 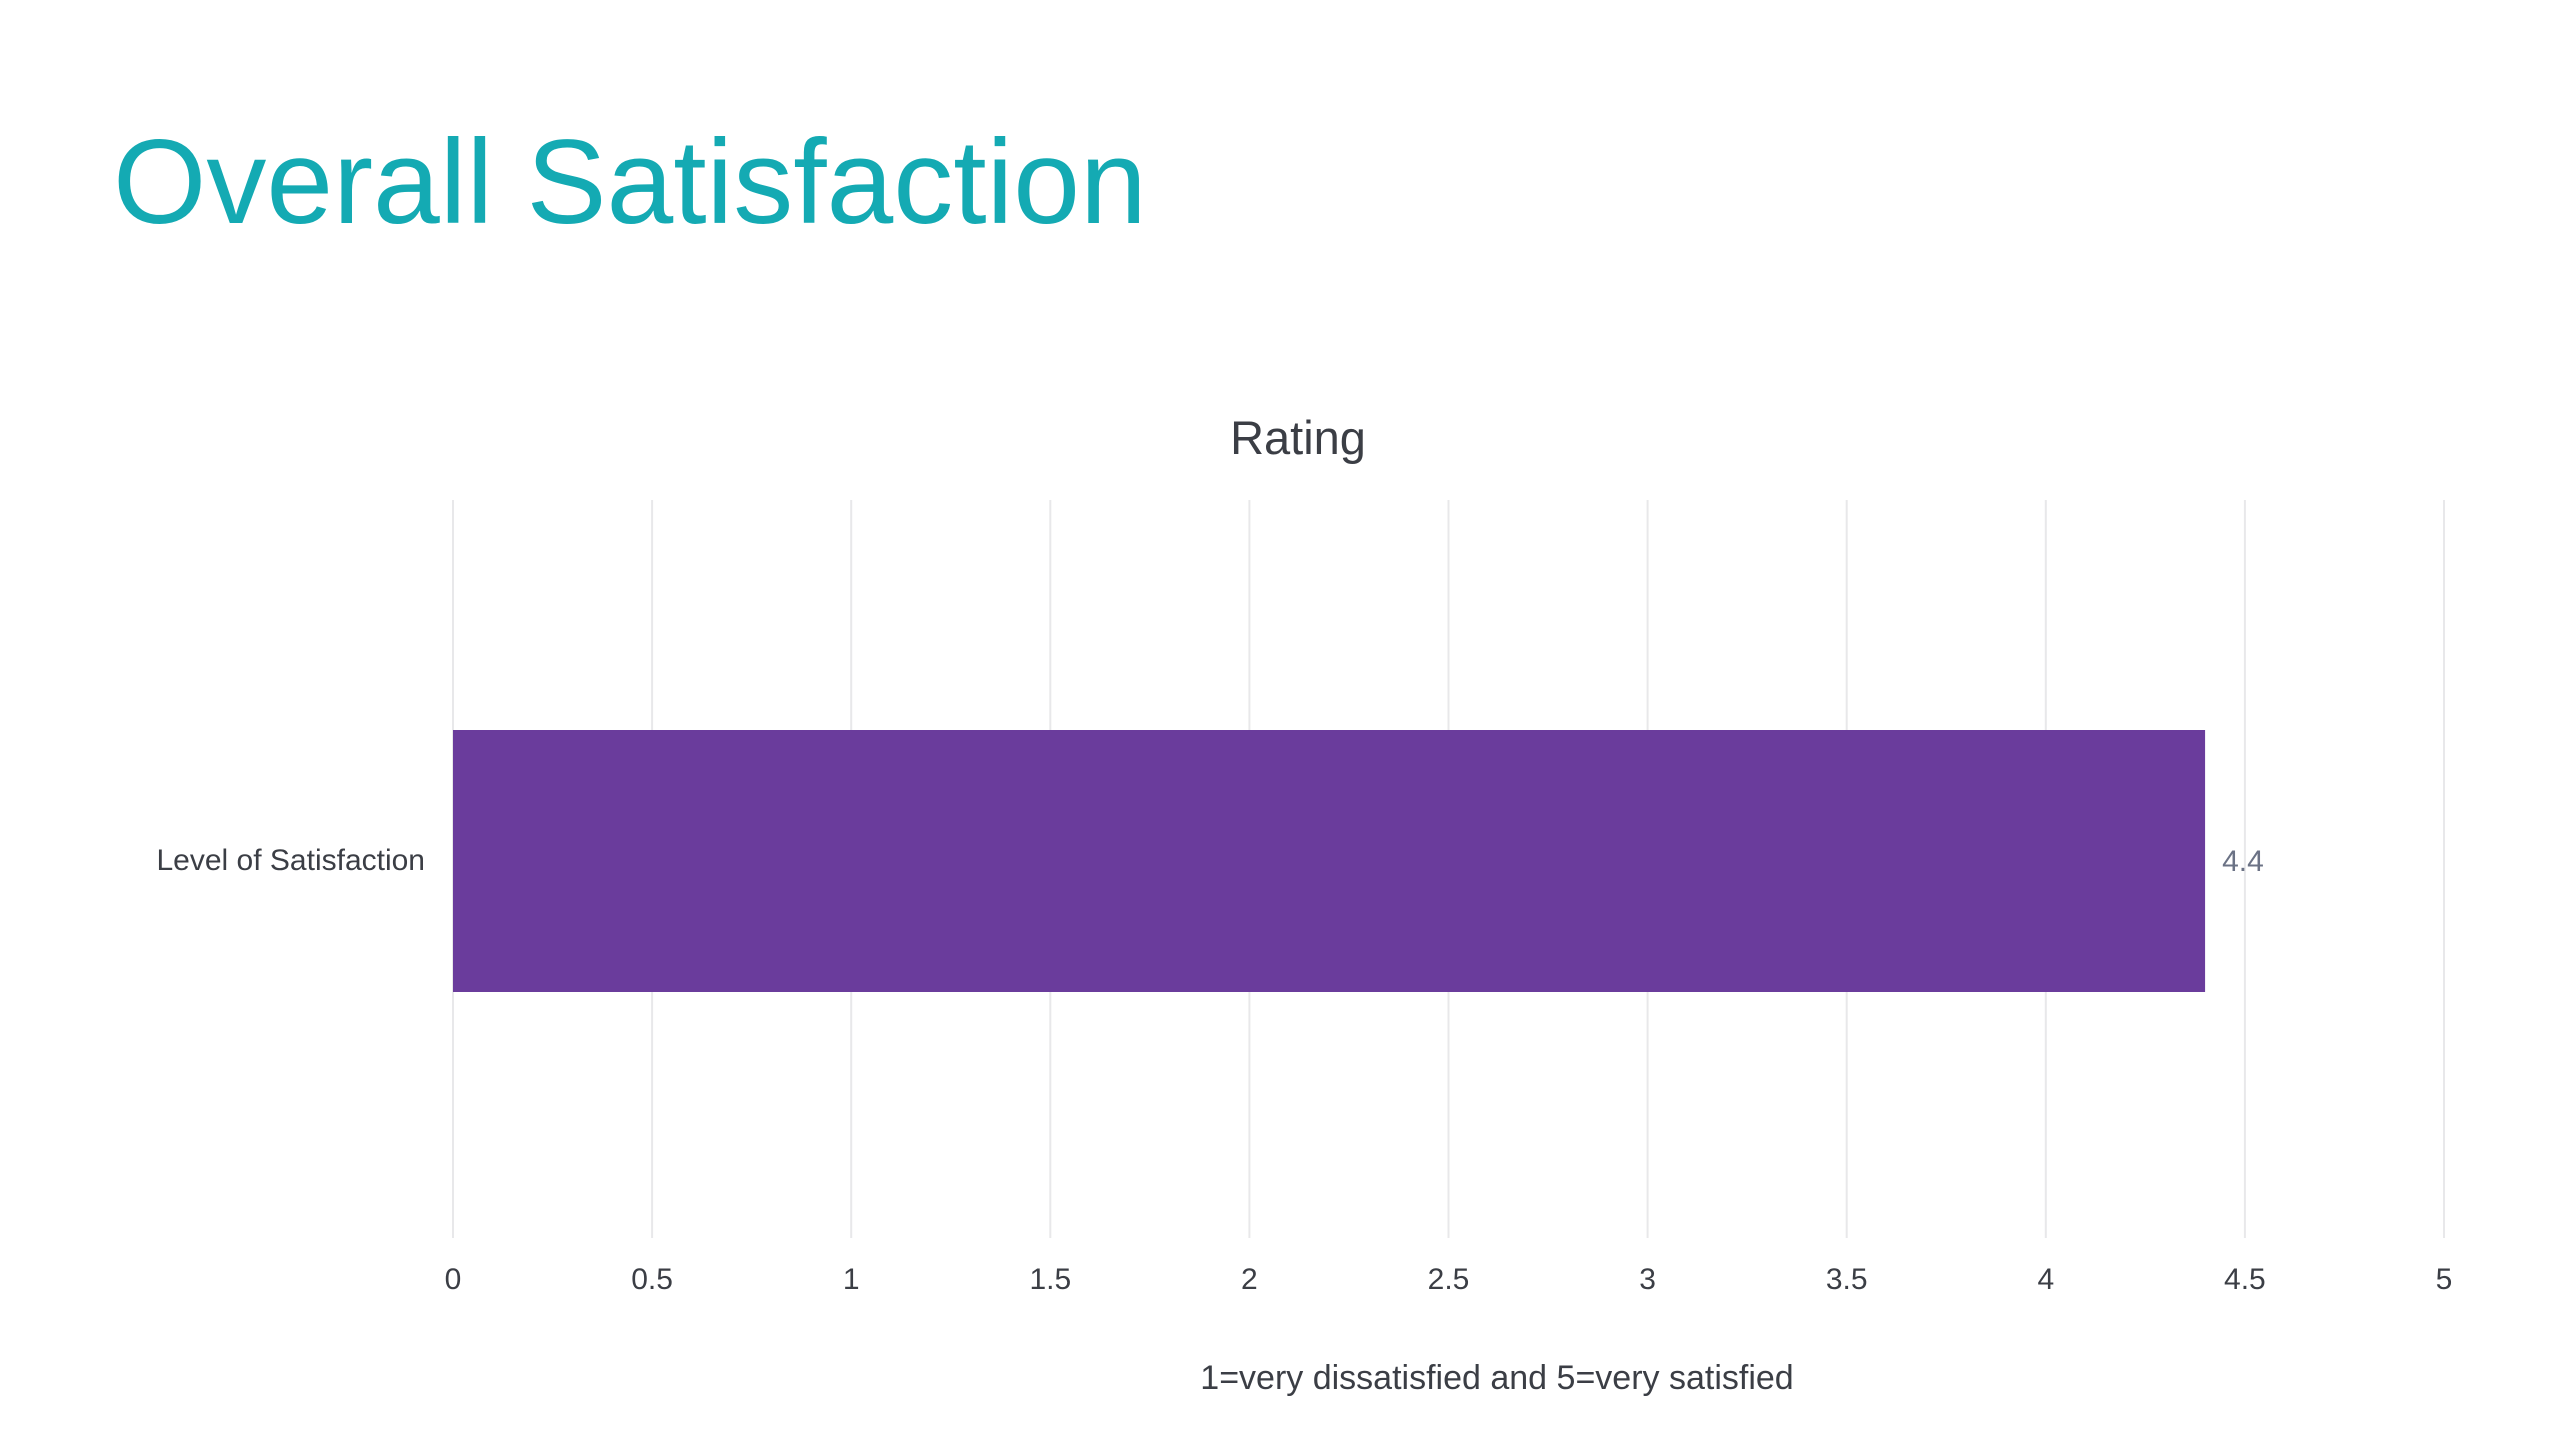 What do you see at coordinates (1249, 1279) in the screenshot?
I see `x-tick-label: 2` at bounding box center [1249, 1279].